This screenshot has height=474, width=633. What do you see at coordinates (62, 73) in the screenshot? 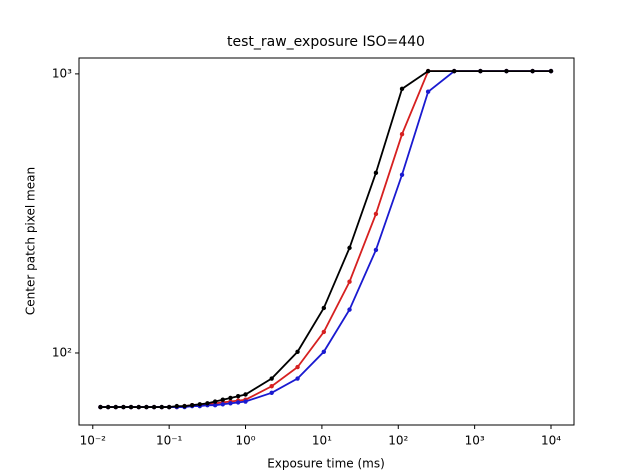
I see `y-tick-label: 10³` at bounding box center [62, 73].